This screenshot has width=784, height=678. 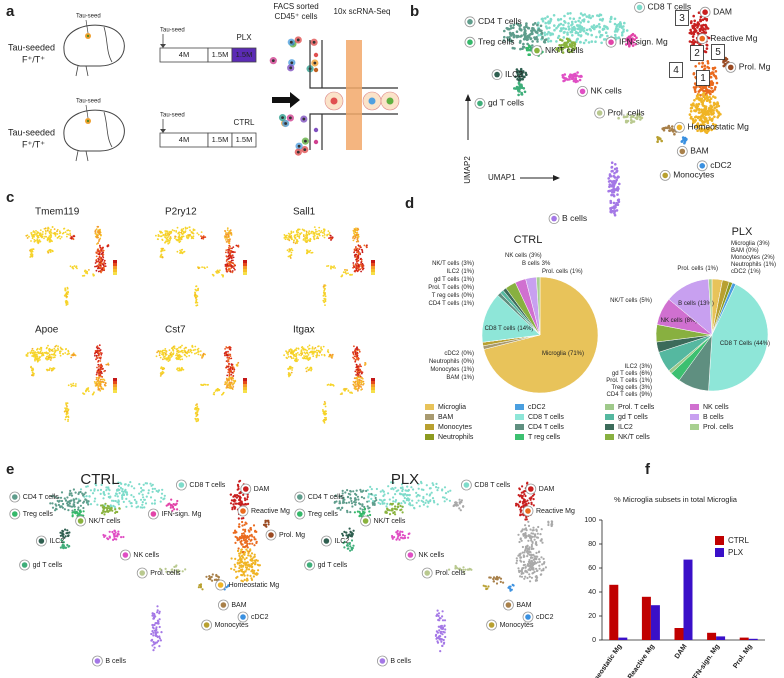 I want to click on oil-inlet, so click(x=354, y=95).